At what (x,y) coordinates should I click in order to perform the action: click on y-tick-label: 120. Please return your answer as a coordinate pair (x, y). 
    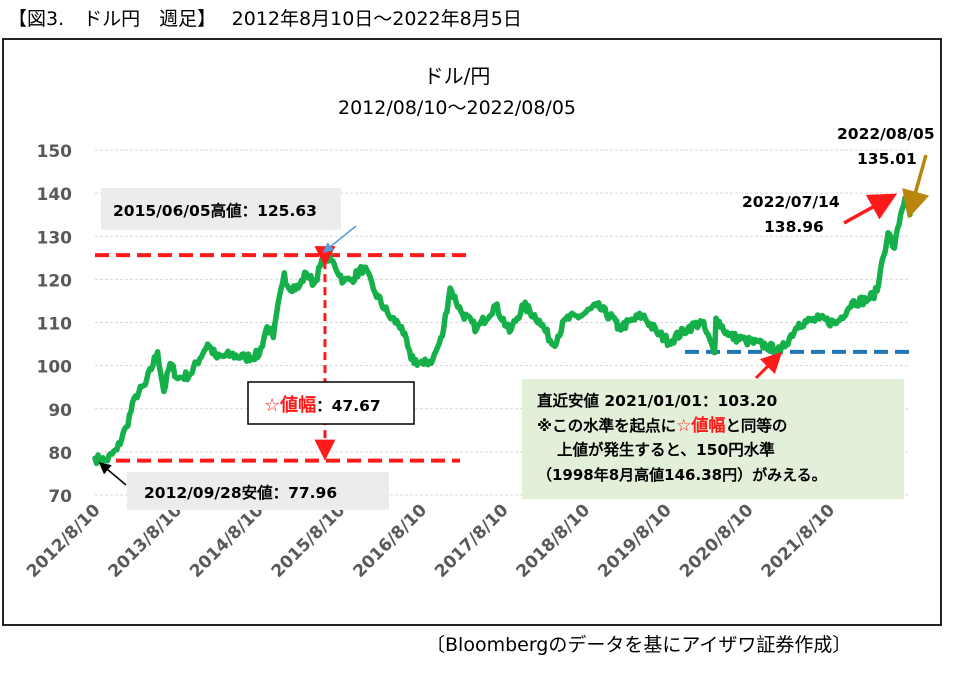
    Looking at the image, I should click on (55, 281).